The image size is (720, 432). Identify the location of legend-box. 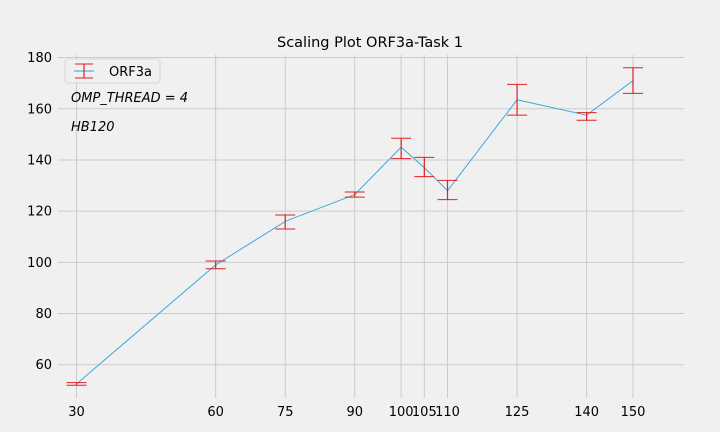
(112, 71).